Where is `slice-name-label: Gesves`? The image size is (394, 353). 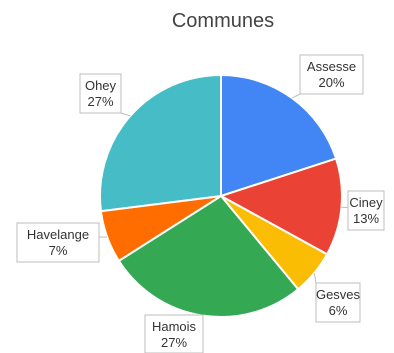
slice-name-label: Gesves is located at coordinates (338, 294).